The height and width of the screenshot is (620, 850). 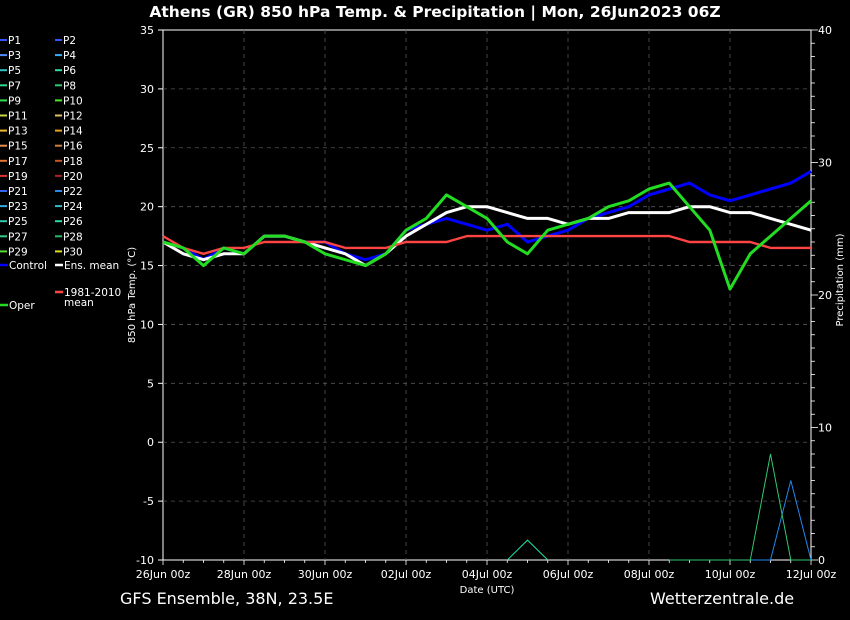 What do you see at coordinates (487, 574) in the screenshot?
I see `x-tick-label: 04Jul 00z` at bounding box center [487, 574].